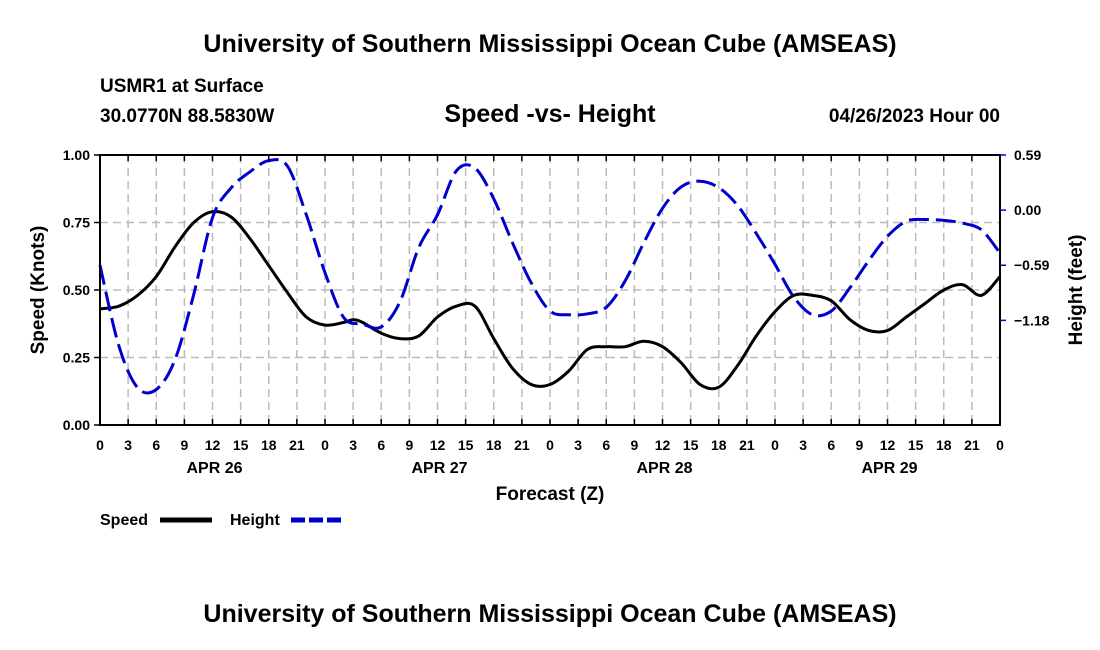 The width and height of the screenshot is (1100, 650). What do you see at coordinates (221, 520) in the screenshot?
I see `legend: Speed Height` at bounding box center [221, 520].